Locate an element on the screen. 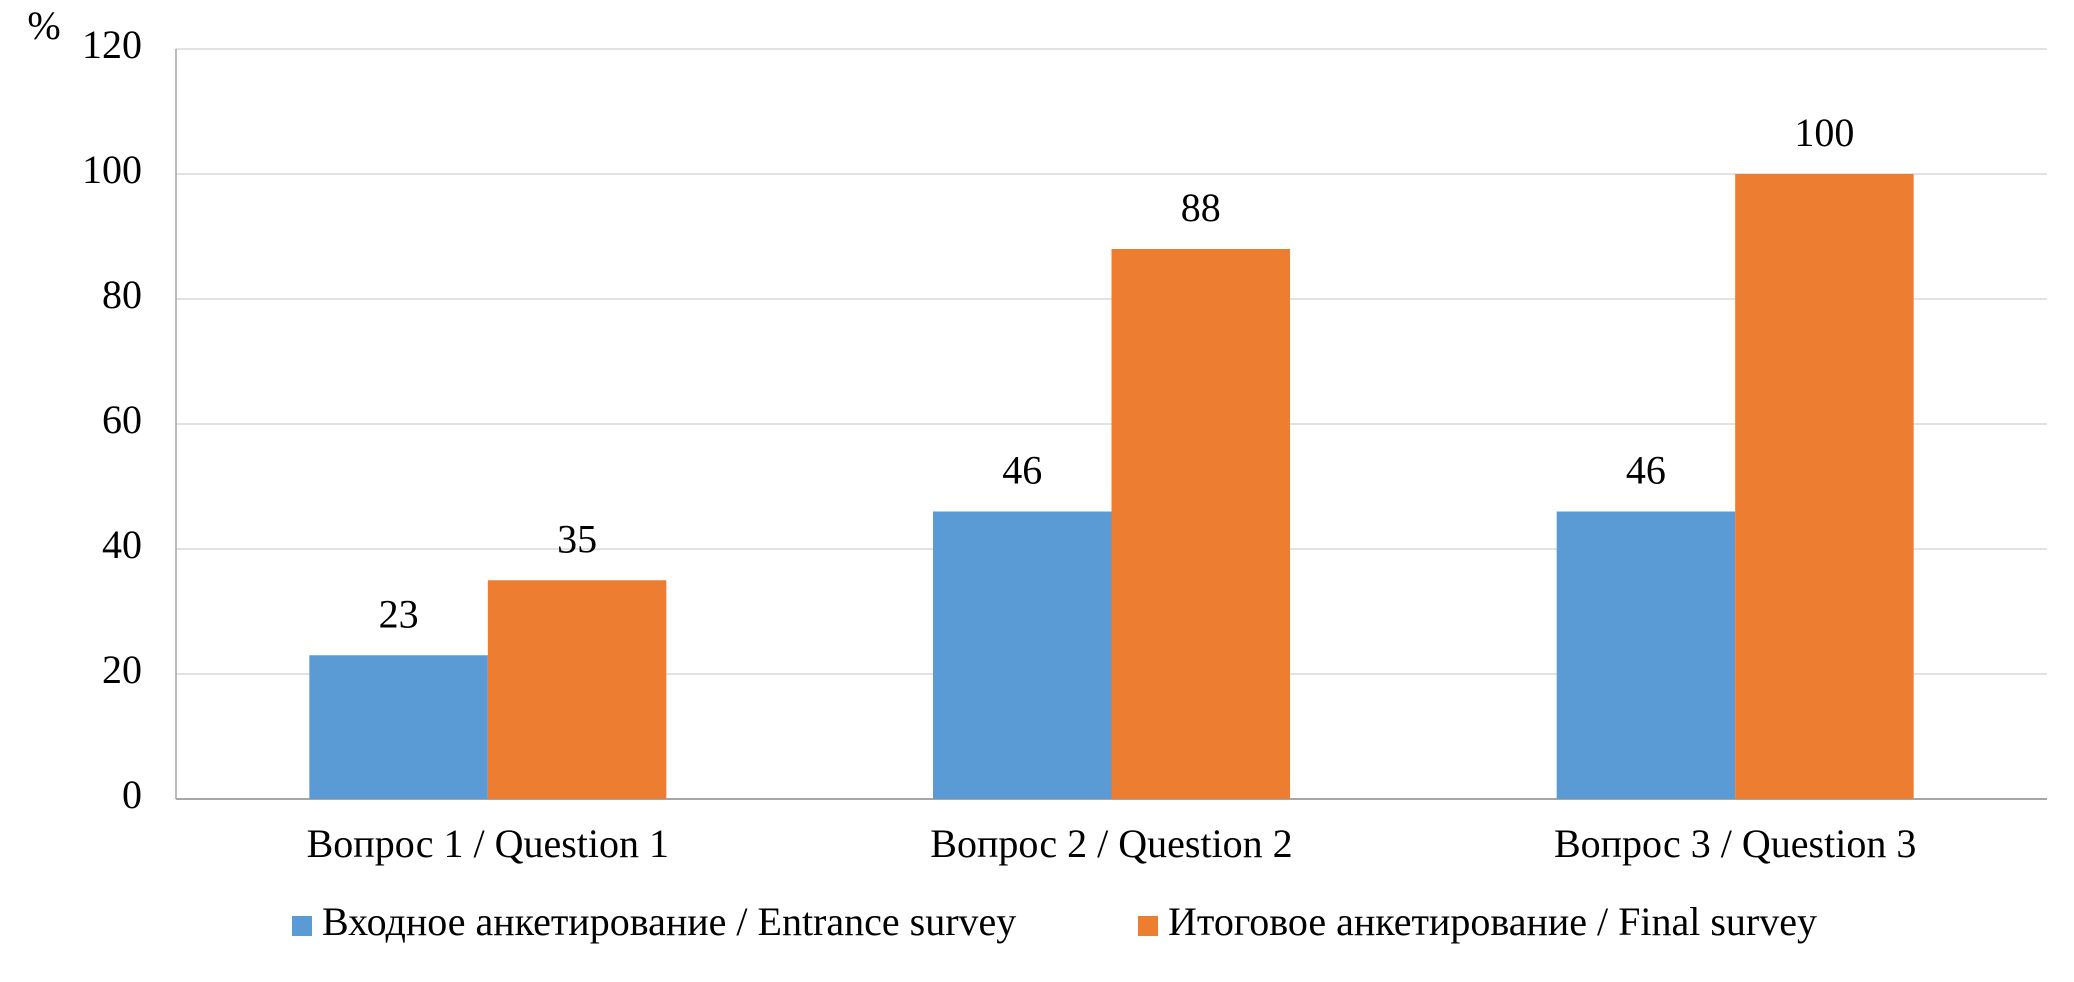 This screenshot has height=982, width=2074. y-tick-label: 60 is located at coordinates (122, 419).